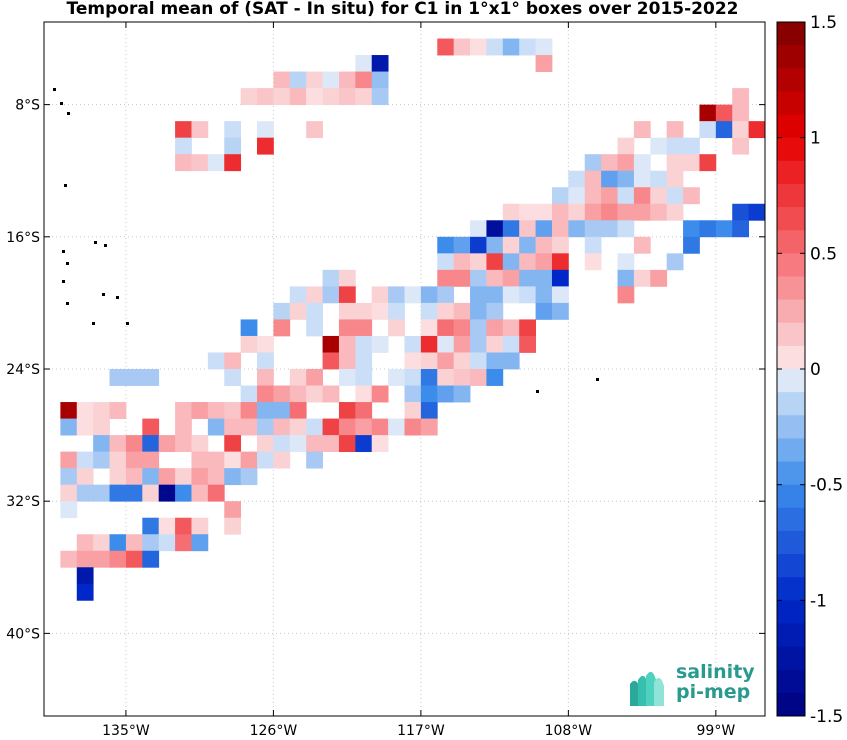 This screenshot has height=740, width=847. Describe the element at coordinates (569, 731) in the screenshot. I see `x-tick-label: 108°W` at that location.